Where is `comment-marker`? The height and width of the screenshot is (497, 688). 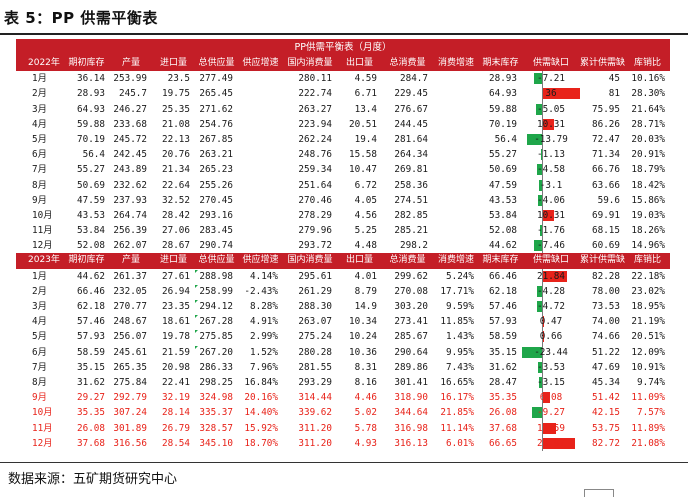
comment-marker is located at coordinates (196, 317).